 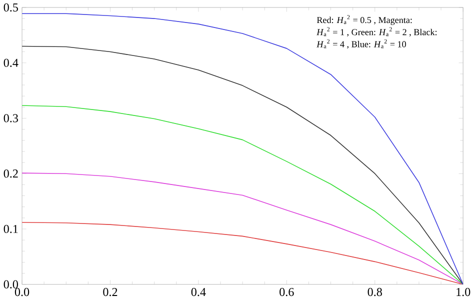 What do you see at coordinates (11, 284) in the screenshot?
I see `y-tick-label: 0.0` at bounding box center [11, 284].